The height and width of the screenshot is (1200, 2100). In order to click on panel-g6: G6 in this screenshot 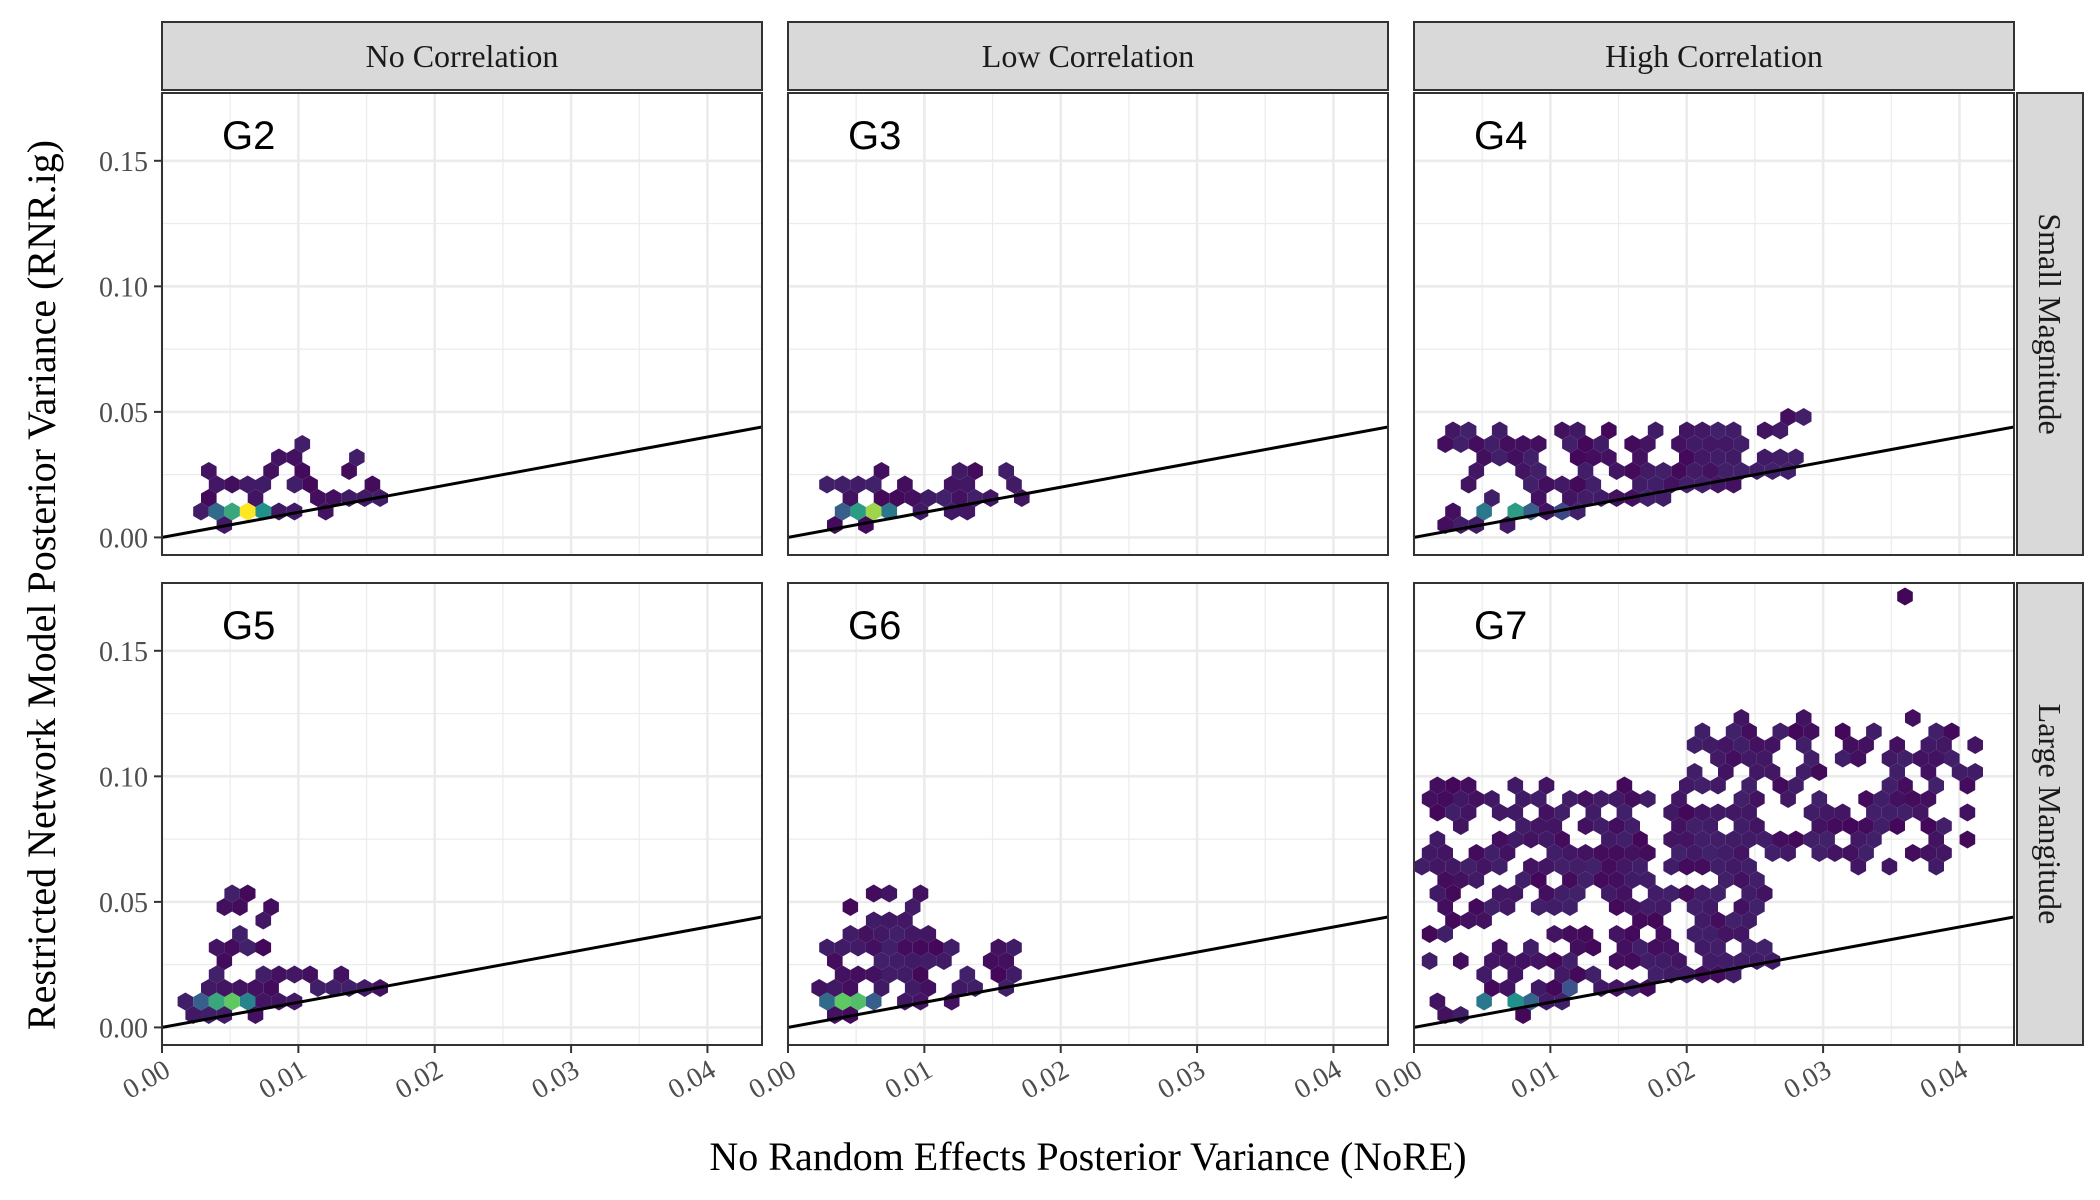, I will do `click(1087, 814)`.